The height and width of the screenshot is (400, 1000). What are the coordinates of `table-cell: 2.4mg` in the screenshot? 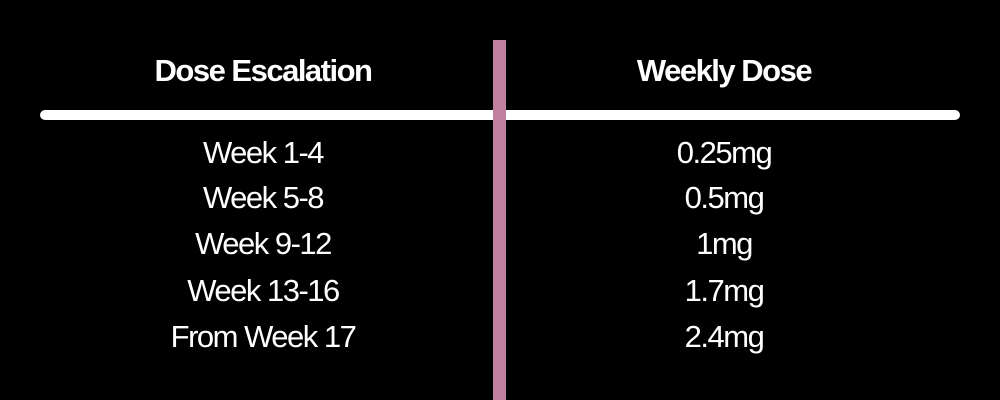 It's located at (724, 336).